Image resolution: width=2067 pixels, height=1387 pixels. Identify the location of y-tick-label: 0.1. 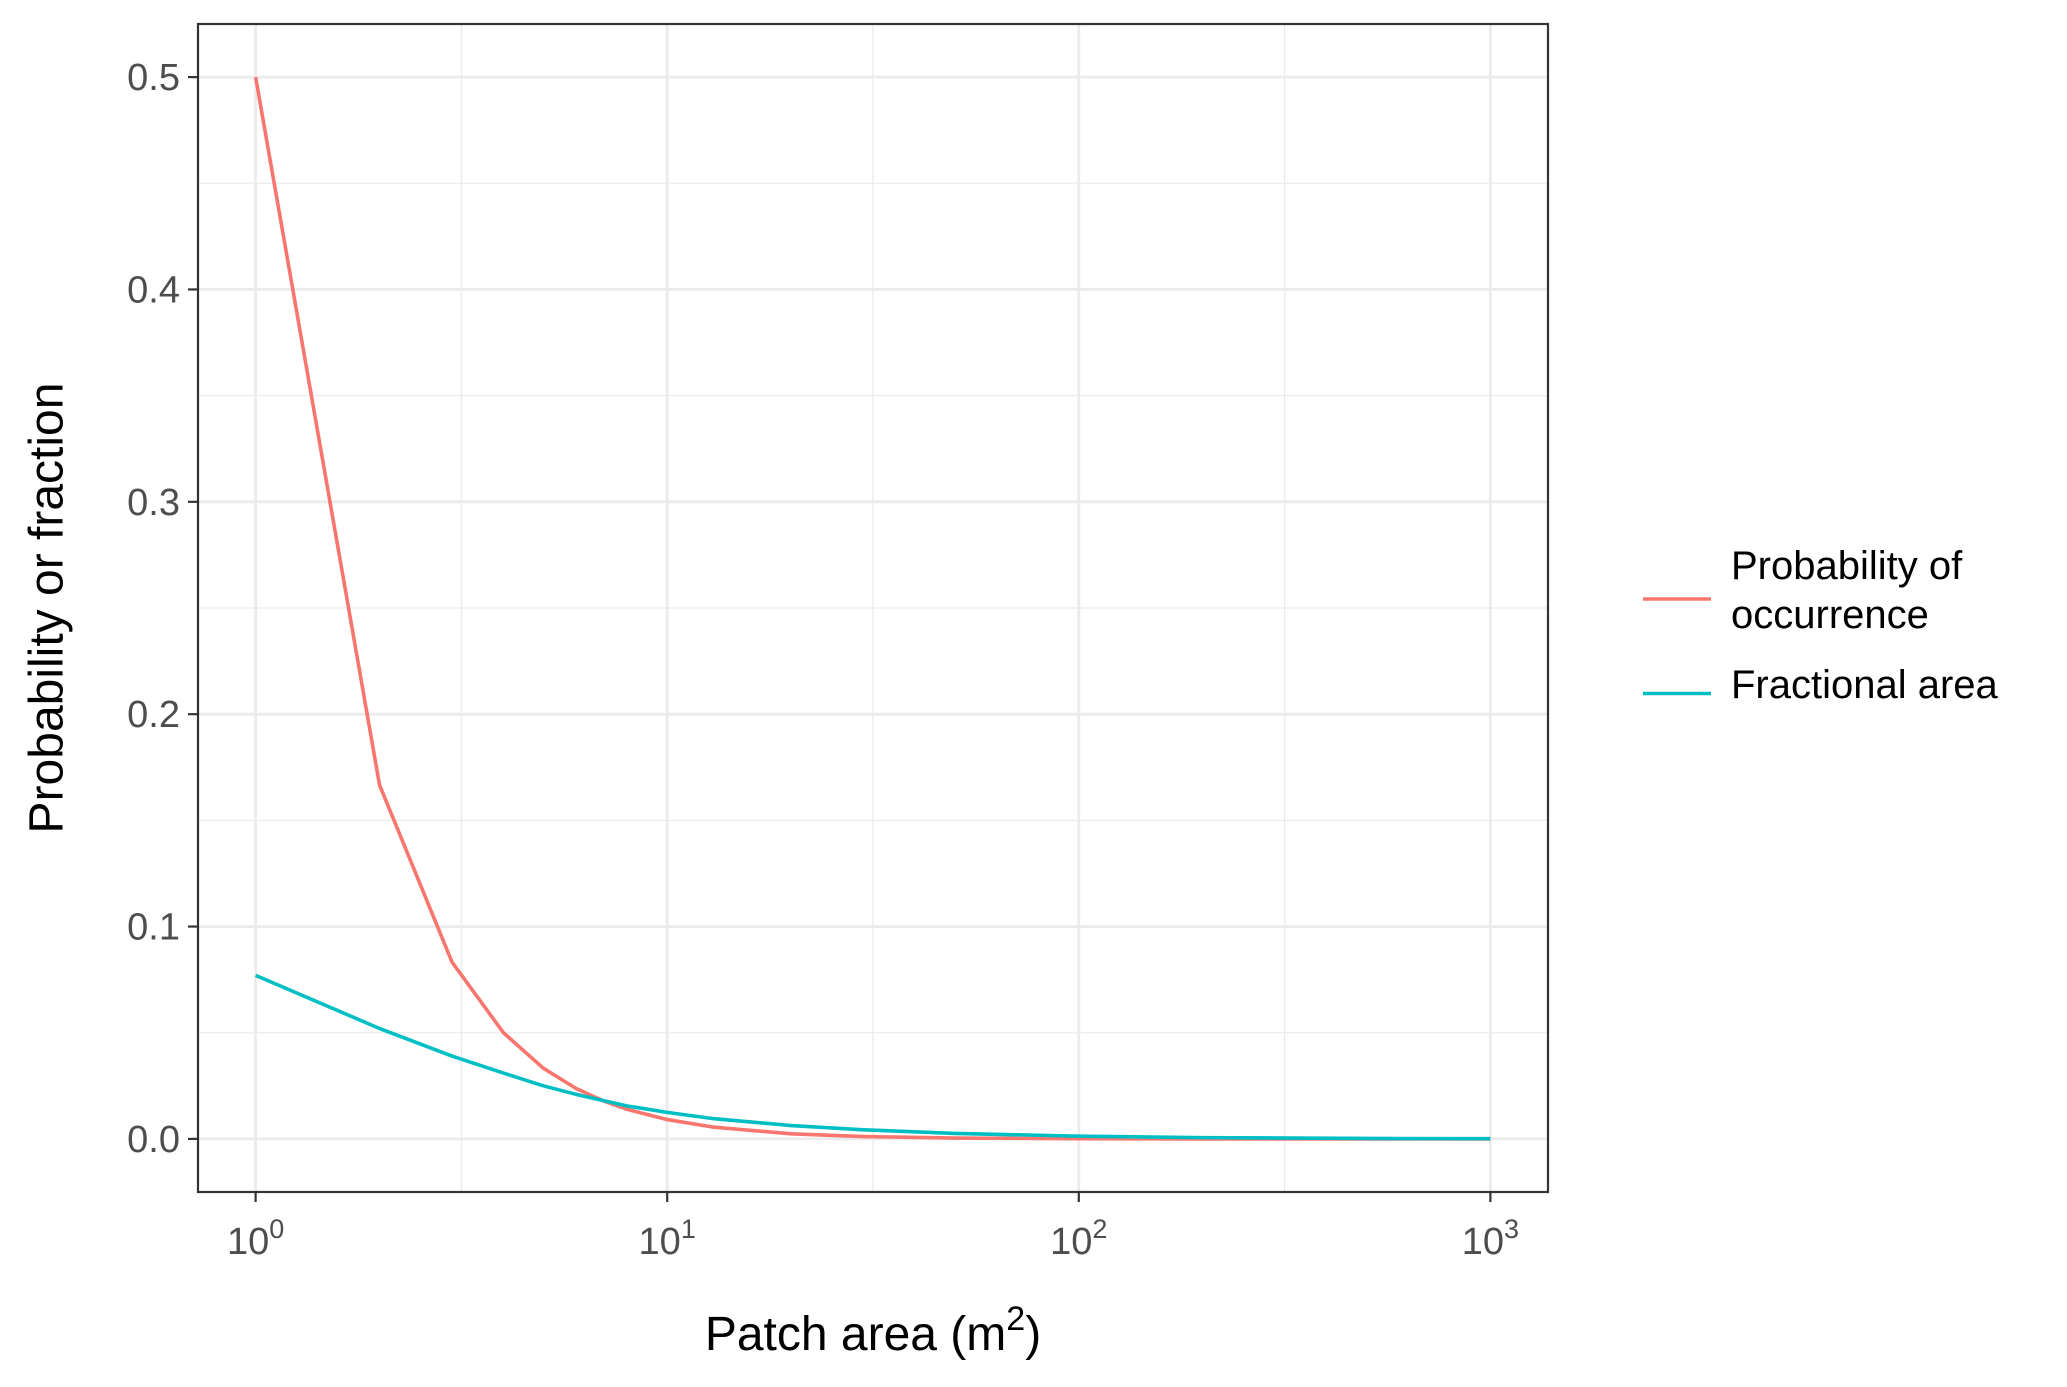
(153, 928).